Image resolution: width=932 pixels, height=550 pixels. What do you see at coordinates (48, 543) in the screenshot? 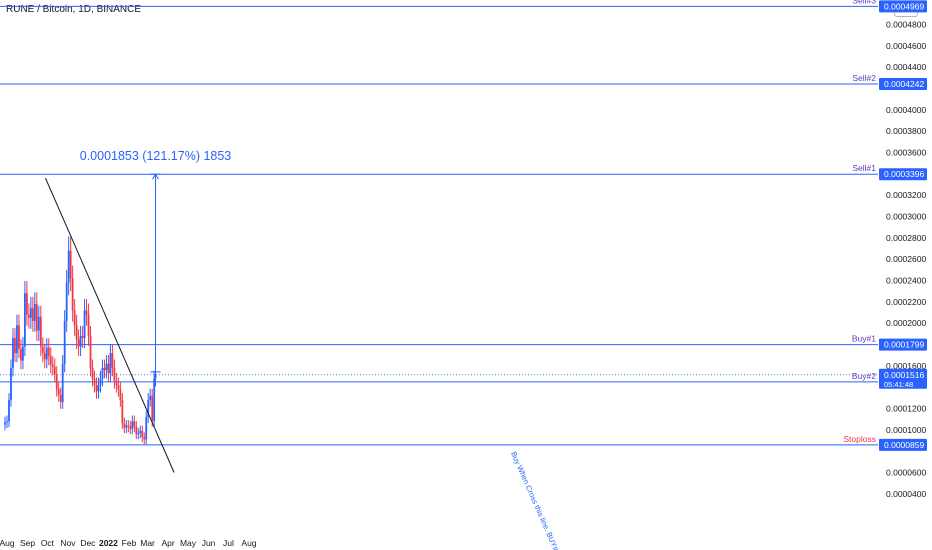
I see `x-tick-label: Oct` at bounding box center [48, 543].